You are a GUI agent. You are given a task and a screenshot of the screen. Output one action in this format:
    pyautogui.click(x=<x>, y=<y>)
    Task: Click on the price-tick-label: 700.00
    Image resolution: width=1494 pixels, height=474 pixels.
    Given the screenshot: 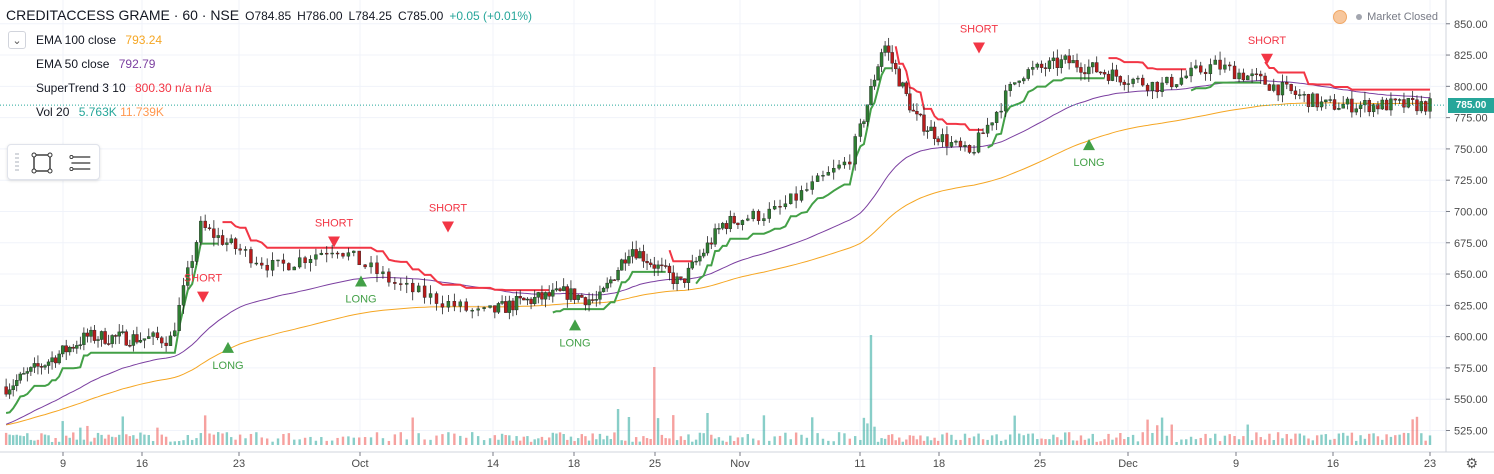 What is the action you would take?
    pyautogui.click(x=1471, y=212)
    